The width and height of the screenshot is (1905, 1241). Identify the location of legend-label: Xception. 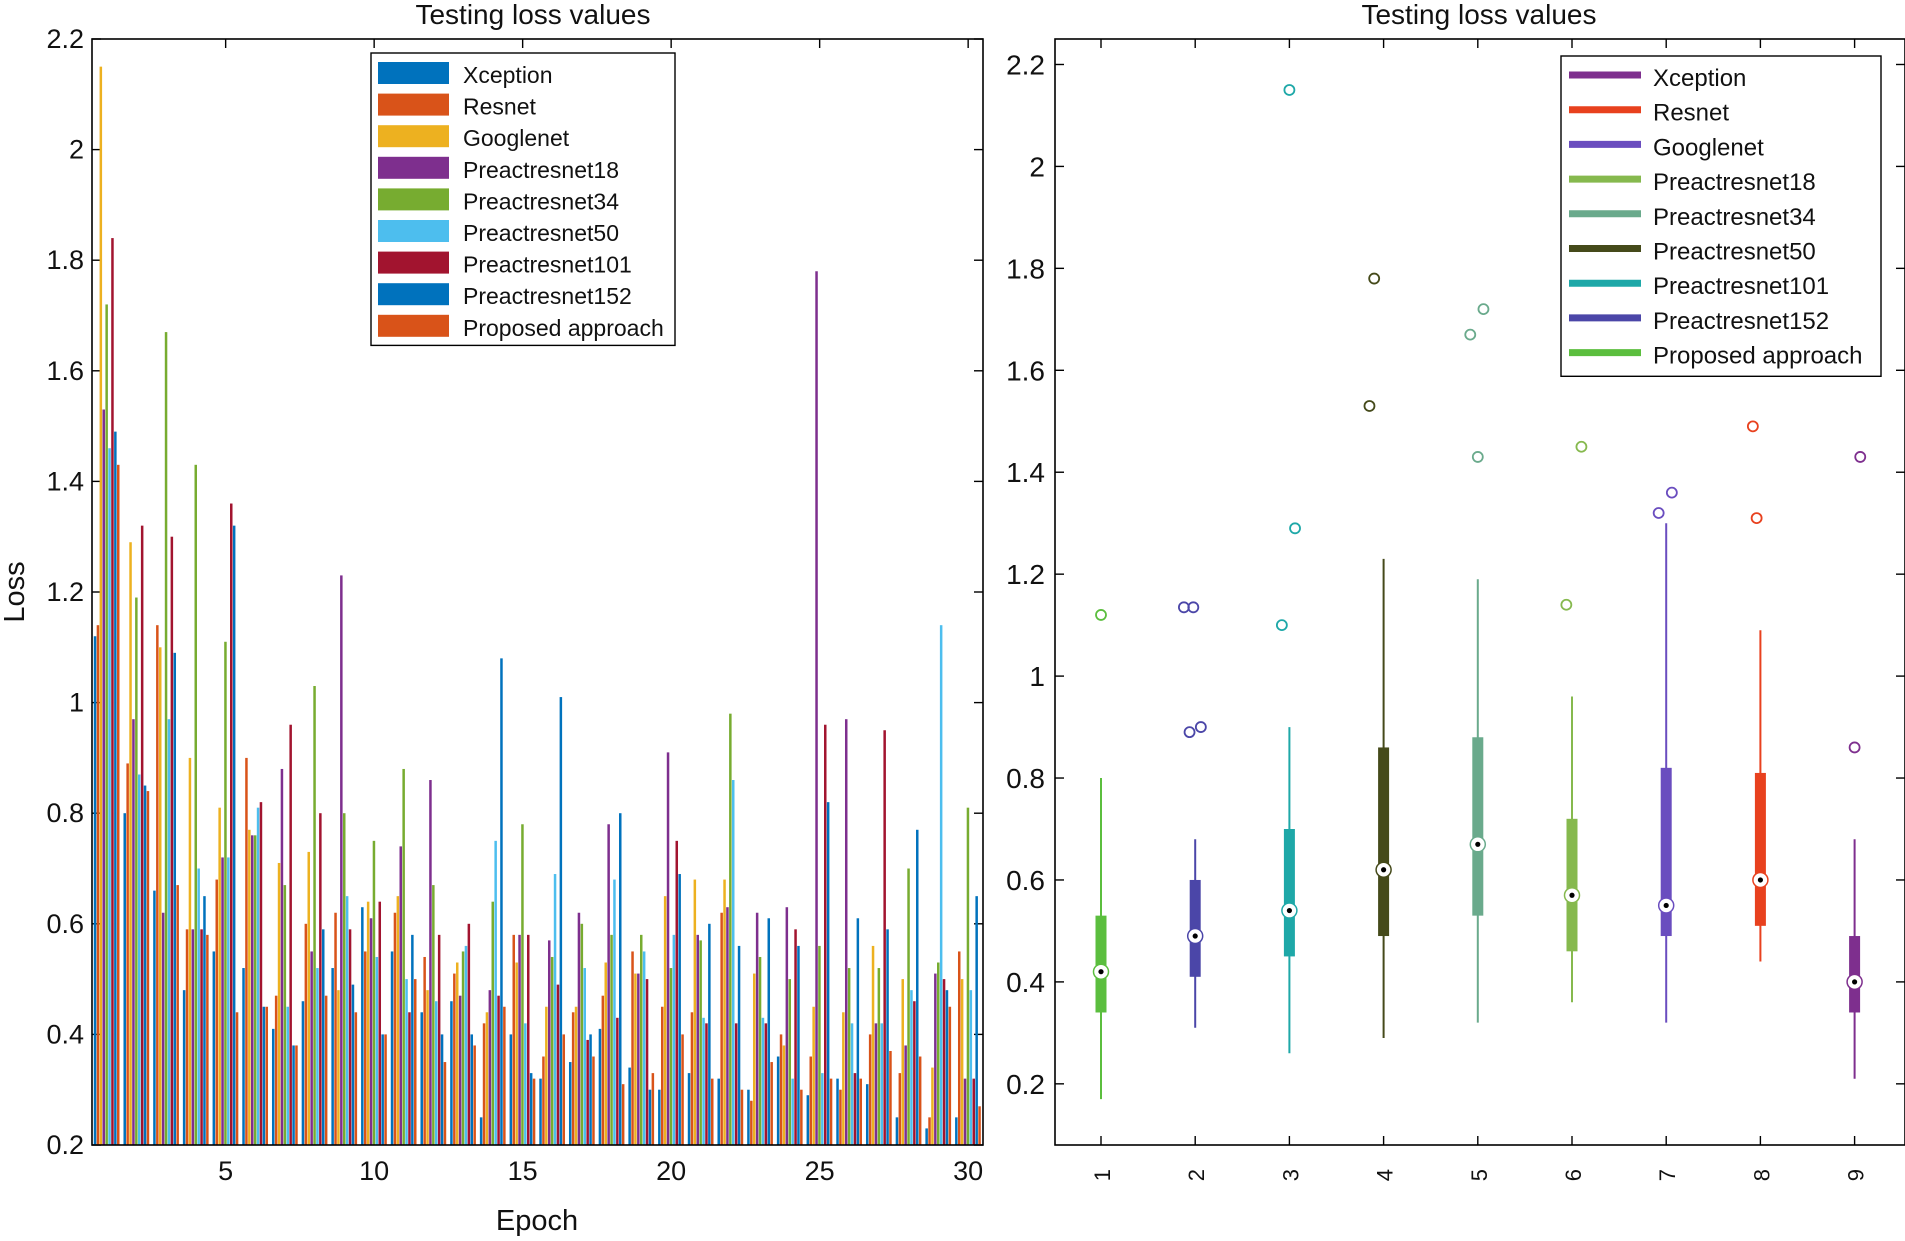
(1699, 78).